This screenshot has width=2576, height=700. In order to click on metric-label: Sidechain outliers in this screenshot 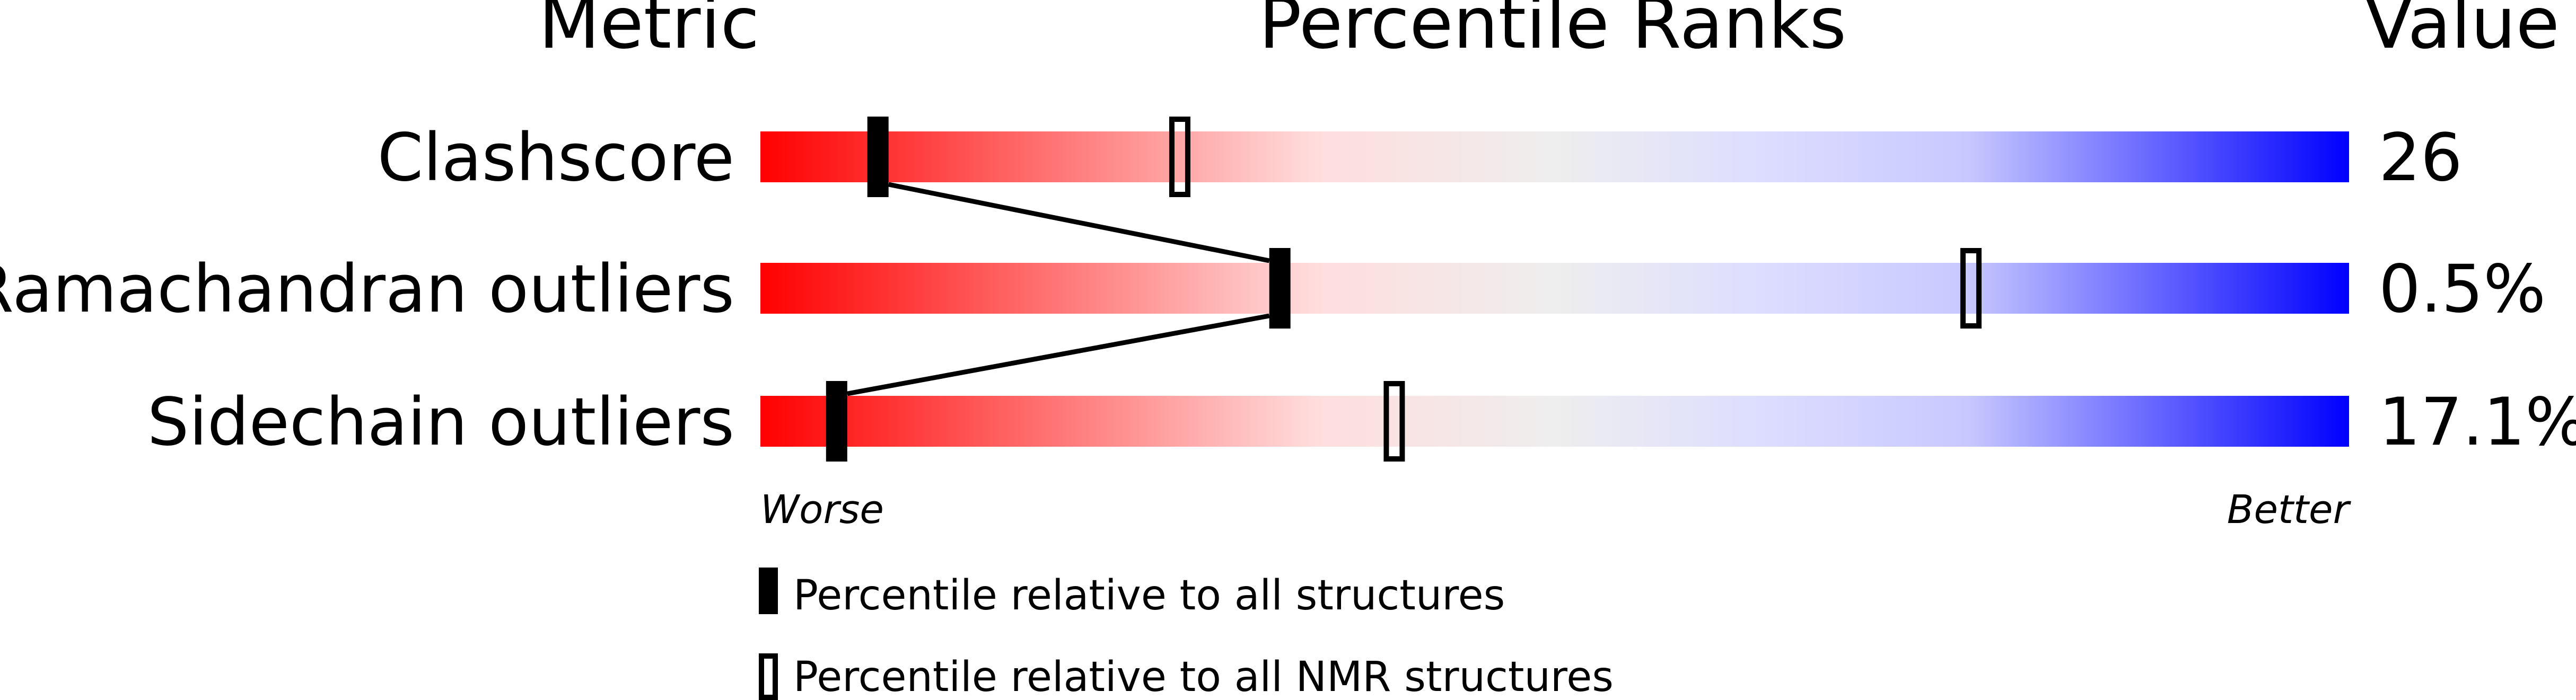, I will do `click(440, 422)`.